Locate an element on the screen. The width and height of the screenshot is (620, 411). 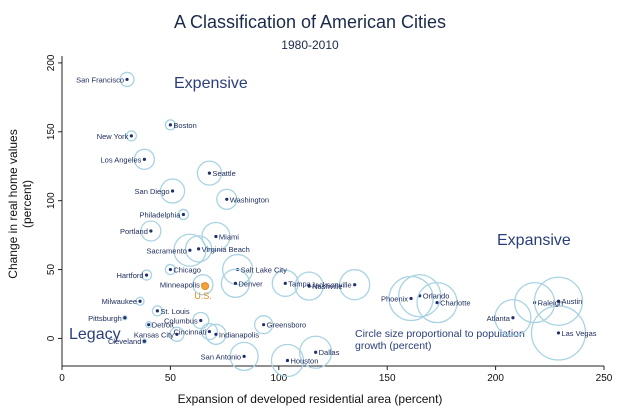
point-st-louis is located at coordinates (157, 311).